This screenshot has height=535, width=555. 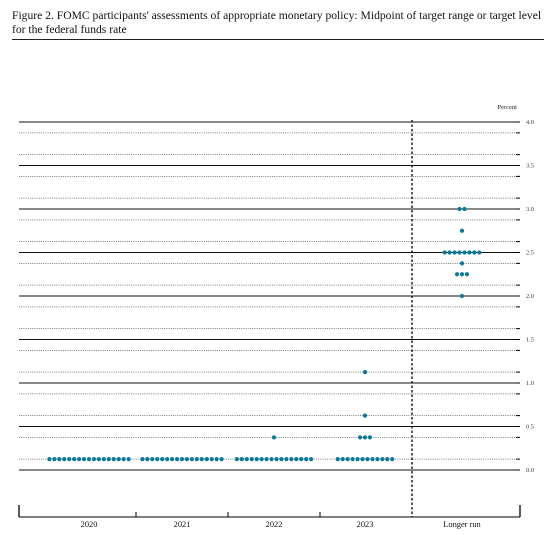 What do you see at coordinates (530, 340) in the screenshot?
I see `y-tick-label-3: 1.5` at bounding box center [530, 340].